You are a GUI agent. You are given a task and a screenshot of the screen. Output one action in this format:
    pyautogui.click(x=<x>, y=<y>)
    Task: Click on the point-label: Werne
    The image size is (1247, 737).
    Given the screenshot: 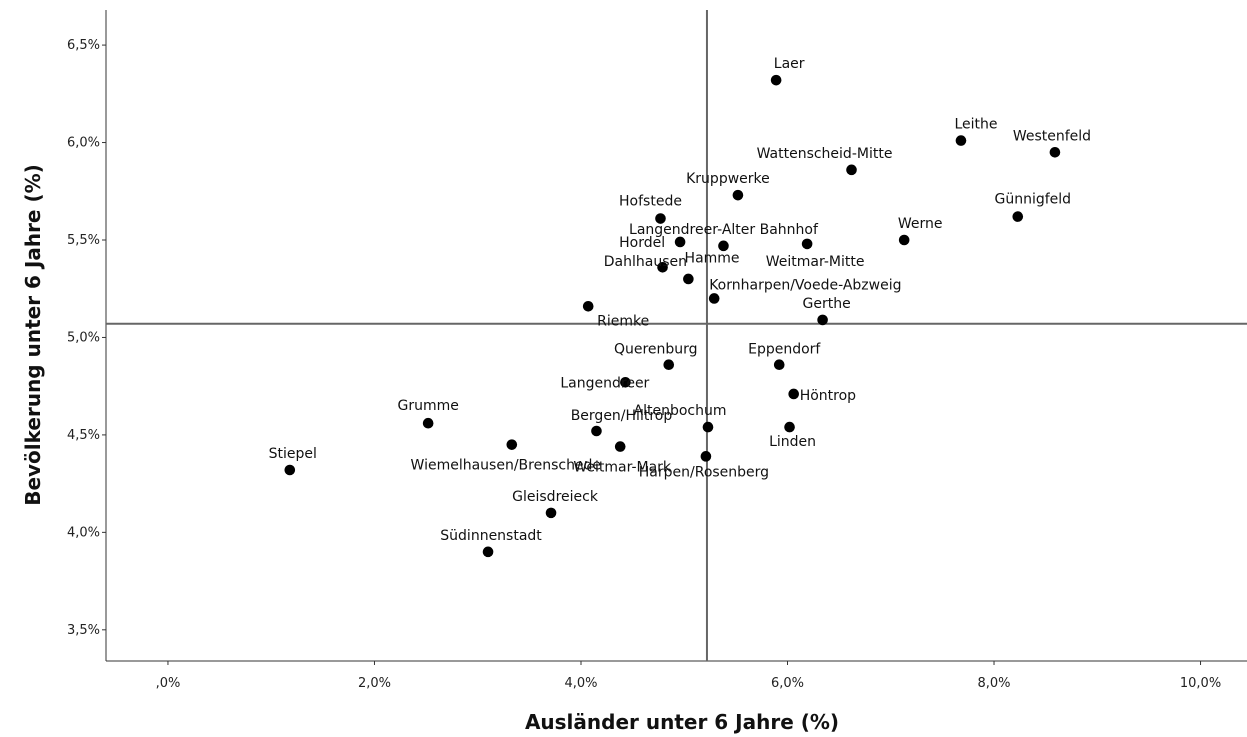 What is the action you would take?
    pyautogui.click(x=920, y=224)
    